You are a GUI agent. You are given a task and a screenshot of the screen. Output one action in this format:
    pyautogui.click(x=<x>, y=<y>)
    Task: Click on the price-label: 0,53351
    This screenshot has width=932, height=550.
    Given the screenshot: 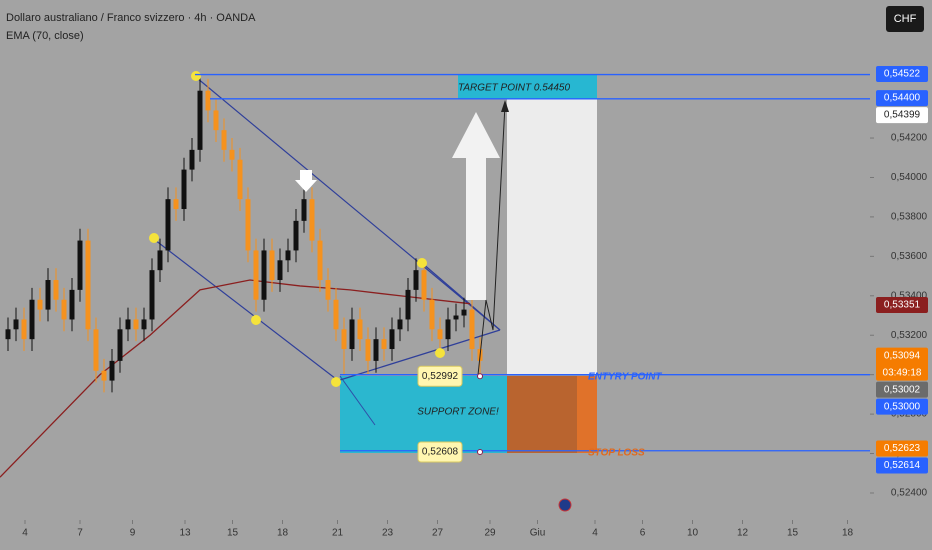 What is the action you would take?
    pyautogui.click(x=902, y=305)
    